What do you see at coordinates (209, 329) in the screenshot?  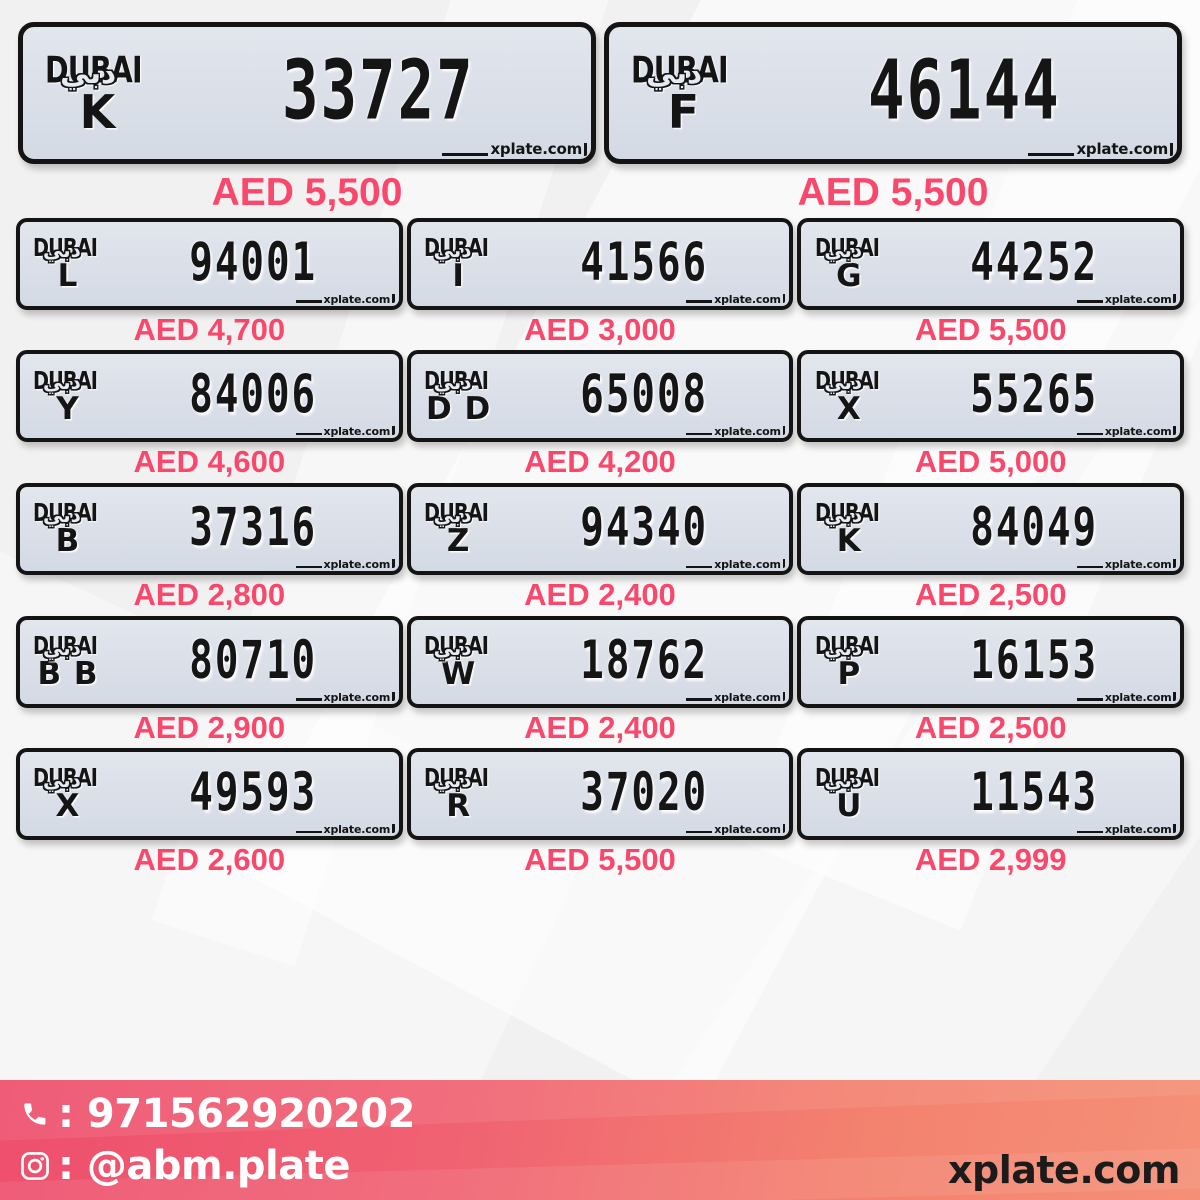 I see `plate-price: AED 4,700` at bounding box center [209, 329].